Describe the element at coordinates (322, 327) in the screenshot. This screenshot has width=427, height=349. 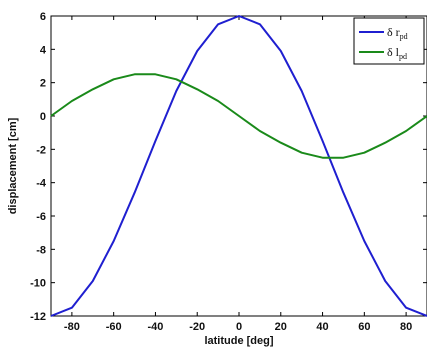
I see `x-tick-label: 40` at that location.